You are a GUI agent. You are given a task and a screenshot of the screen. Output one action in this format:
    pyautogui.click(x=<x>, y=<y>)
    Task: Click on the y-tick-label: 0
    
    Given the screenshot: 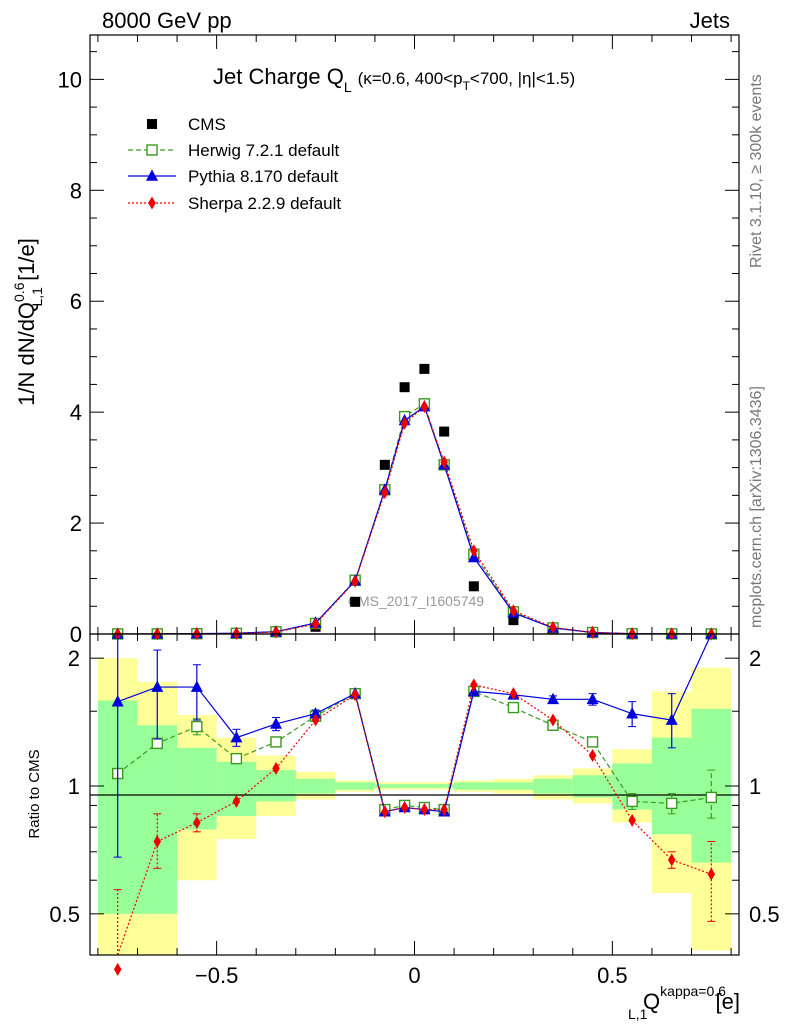 What is the action you would take?
    pyautogui.click(x=76, y=634)
    